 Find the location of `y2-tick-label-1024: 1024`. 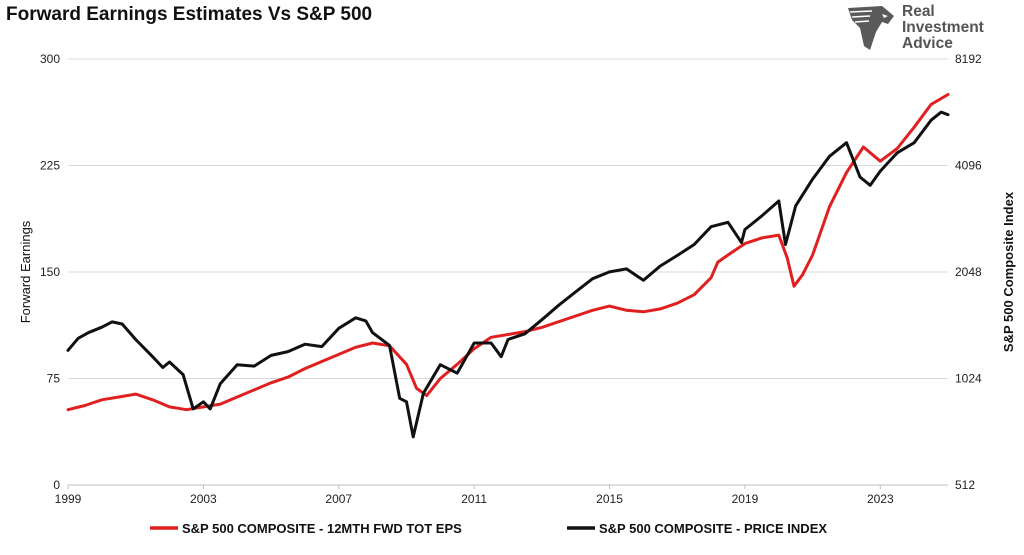

y2-tick-label-1024: 1024 is located at coordinates (968, 379).